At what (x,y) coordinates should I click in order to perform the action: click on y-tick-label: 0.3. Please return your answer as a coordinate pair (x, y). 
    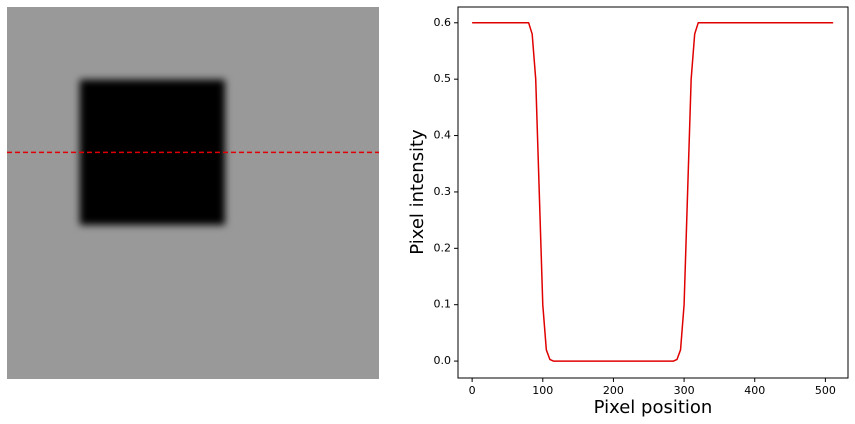
    Looking at the image, I should click on (443, 191).